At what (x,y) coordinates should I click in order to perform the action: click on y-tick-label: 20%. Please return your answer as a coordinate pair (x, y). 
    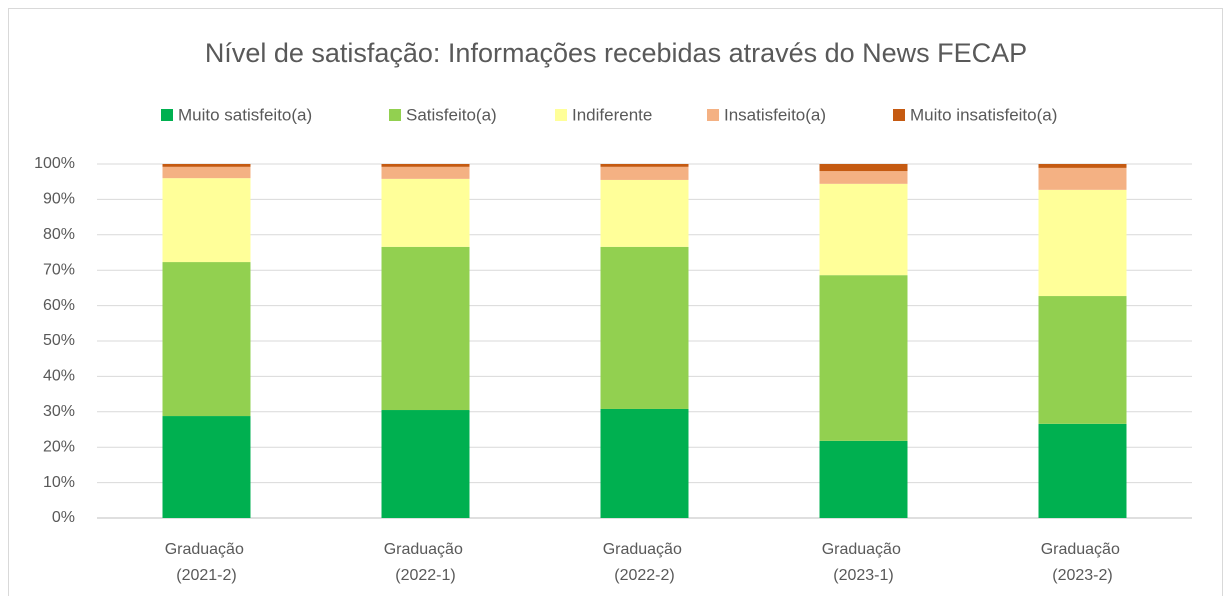
    Looking at the image, I should click on (59, 446).